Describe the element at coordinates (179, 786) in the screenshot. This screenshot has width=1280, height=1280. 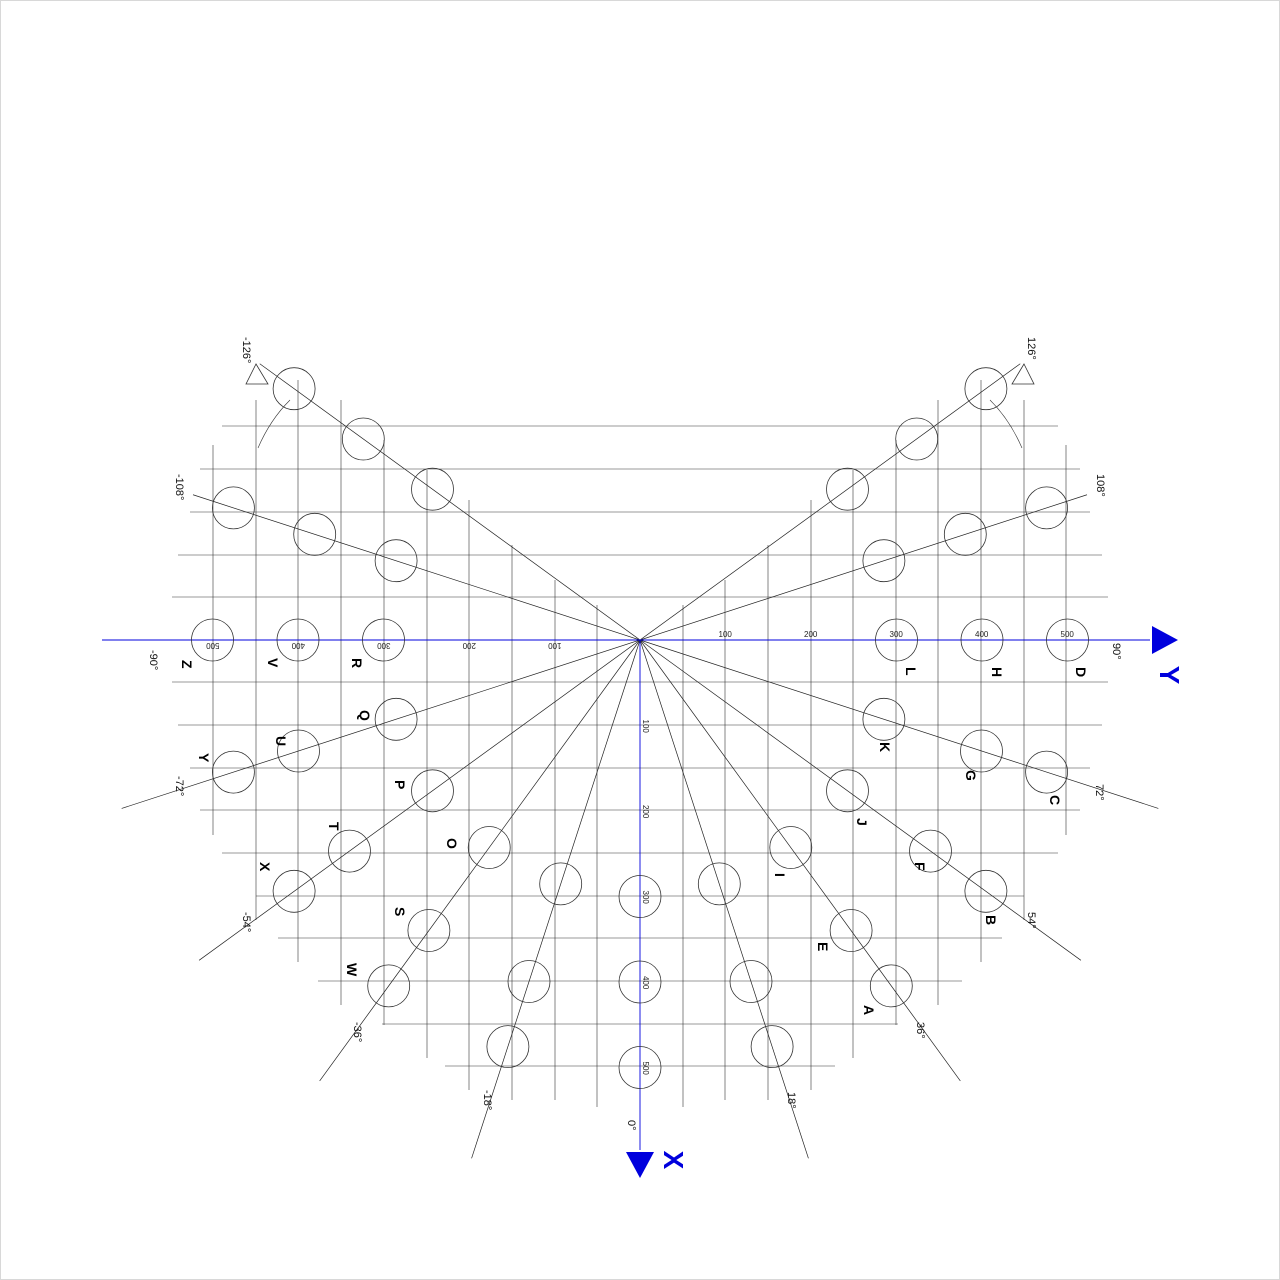
I see `angle-label: -72°` at that location.